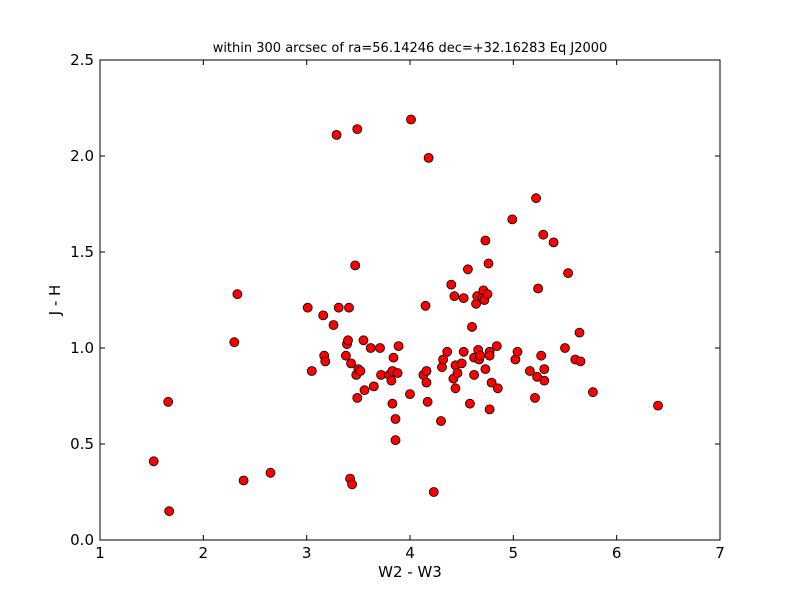  Describe the element at coordinates (720, 553) in the screenshot. I see `x-tick-label: 7` at that location.